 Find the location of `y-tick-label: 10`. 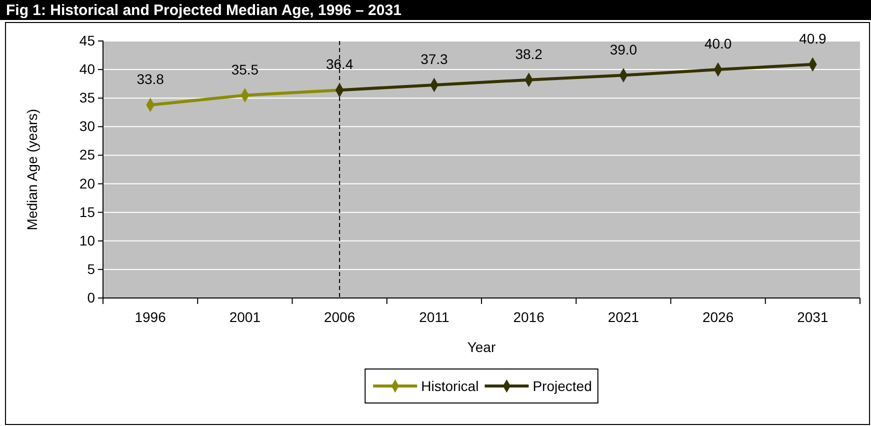

y-tick-label: 10 is located at coordinates (87, 240).